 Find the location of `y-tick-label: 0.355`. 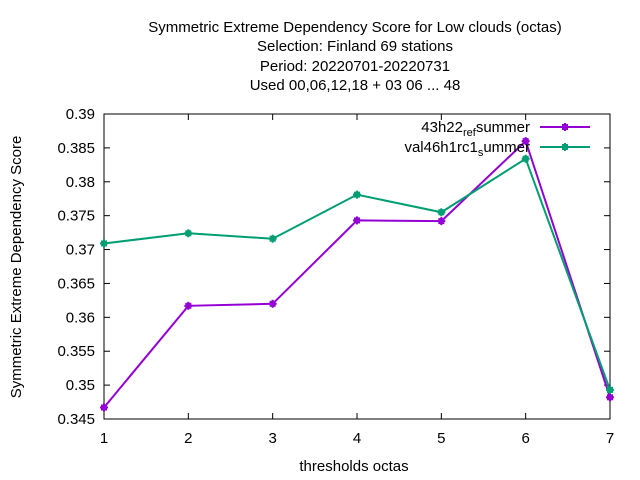

y-tick-label: 0.355 is located at coordinates (76, 351).